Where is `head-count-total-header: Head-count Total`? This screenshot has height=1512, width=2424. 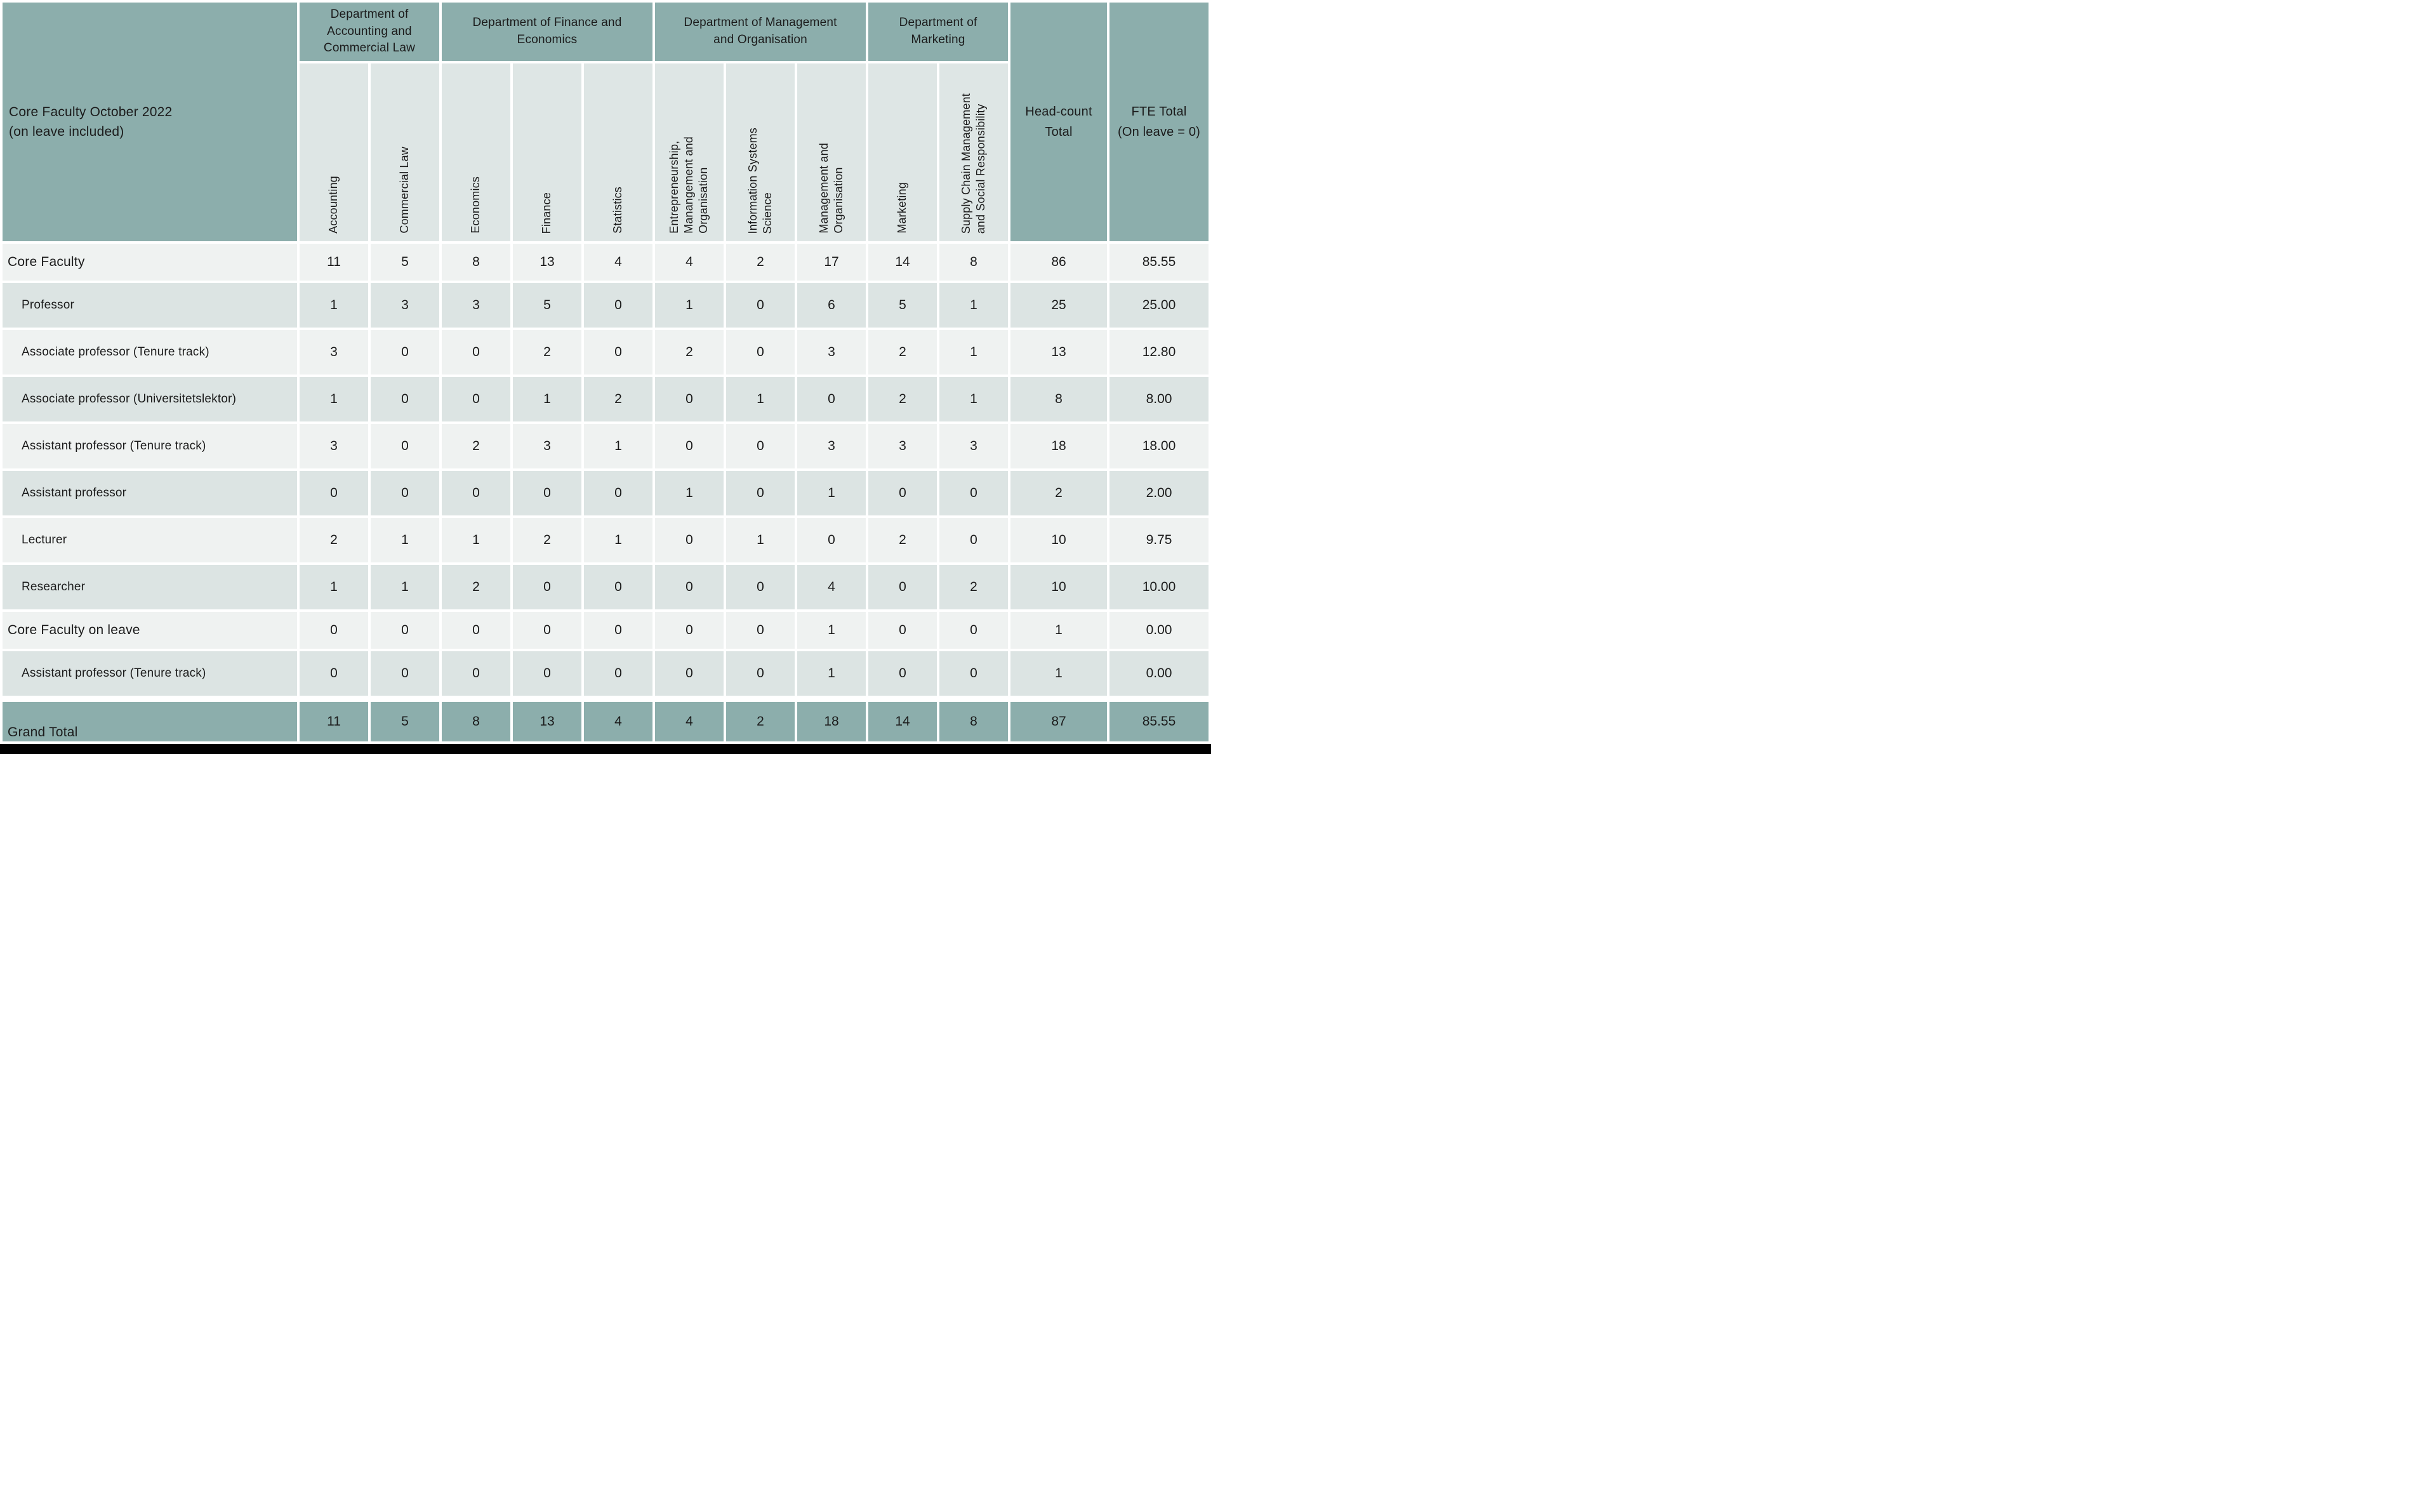
head-count-total-header: Head-count Total is located at coordinates (1058, 122).